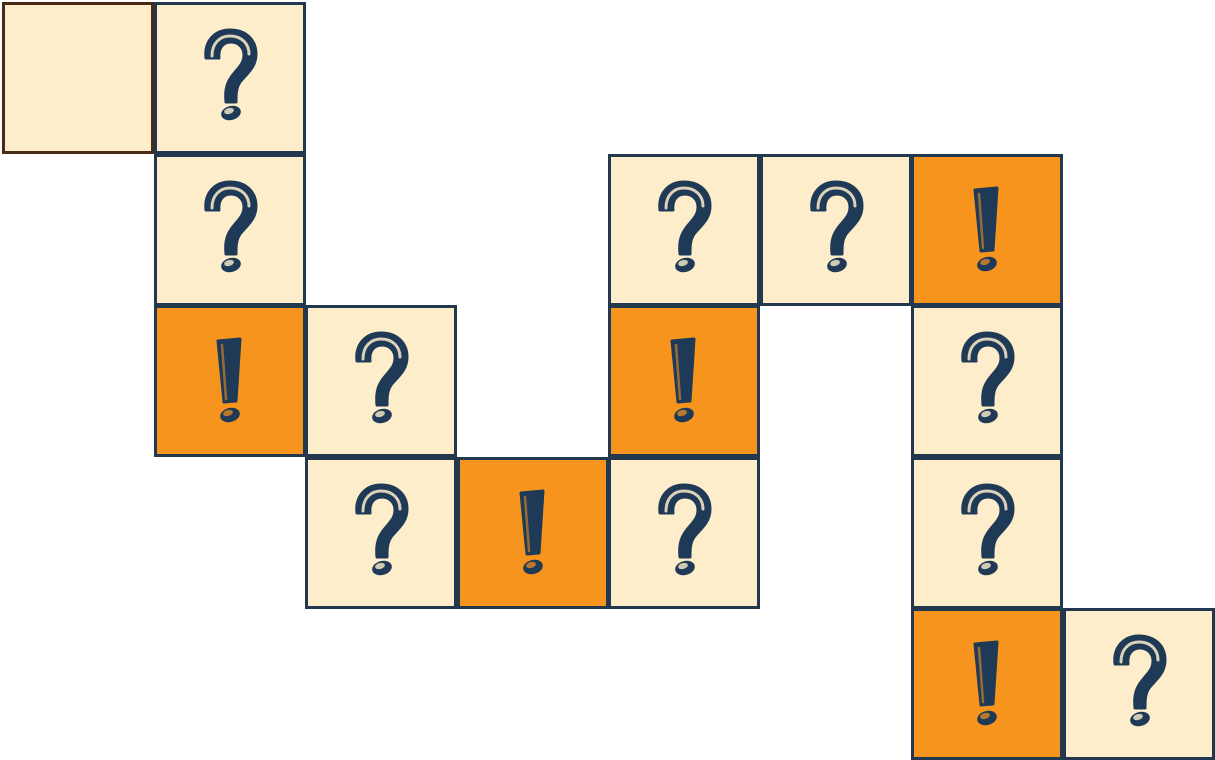  What do you see at coordinates (78, 78) in the screenshot?
I see `start-tile` at bounding box center [78, 78].